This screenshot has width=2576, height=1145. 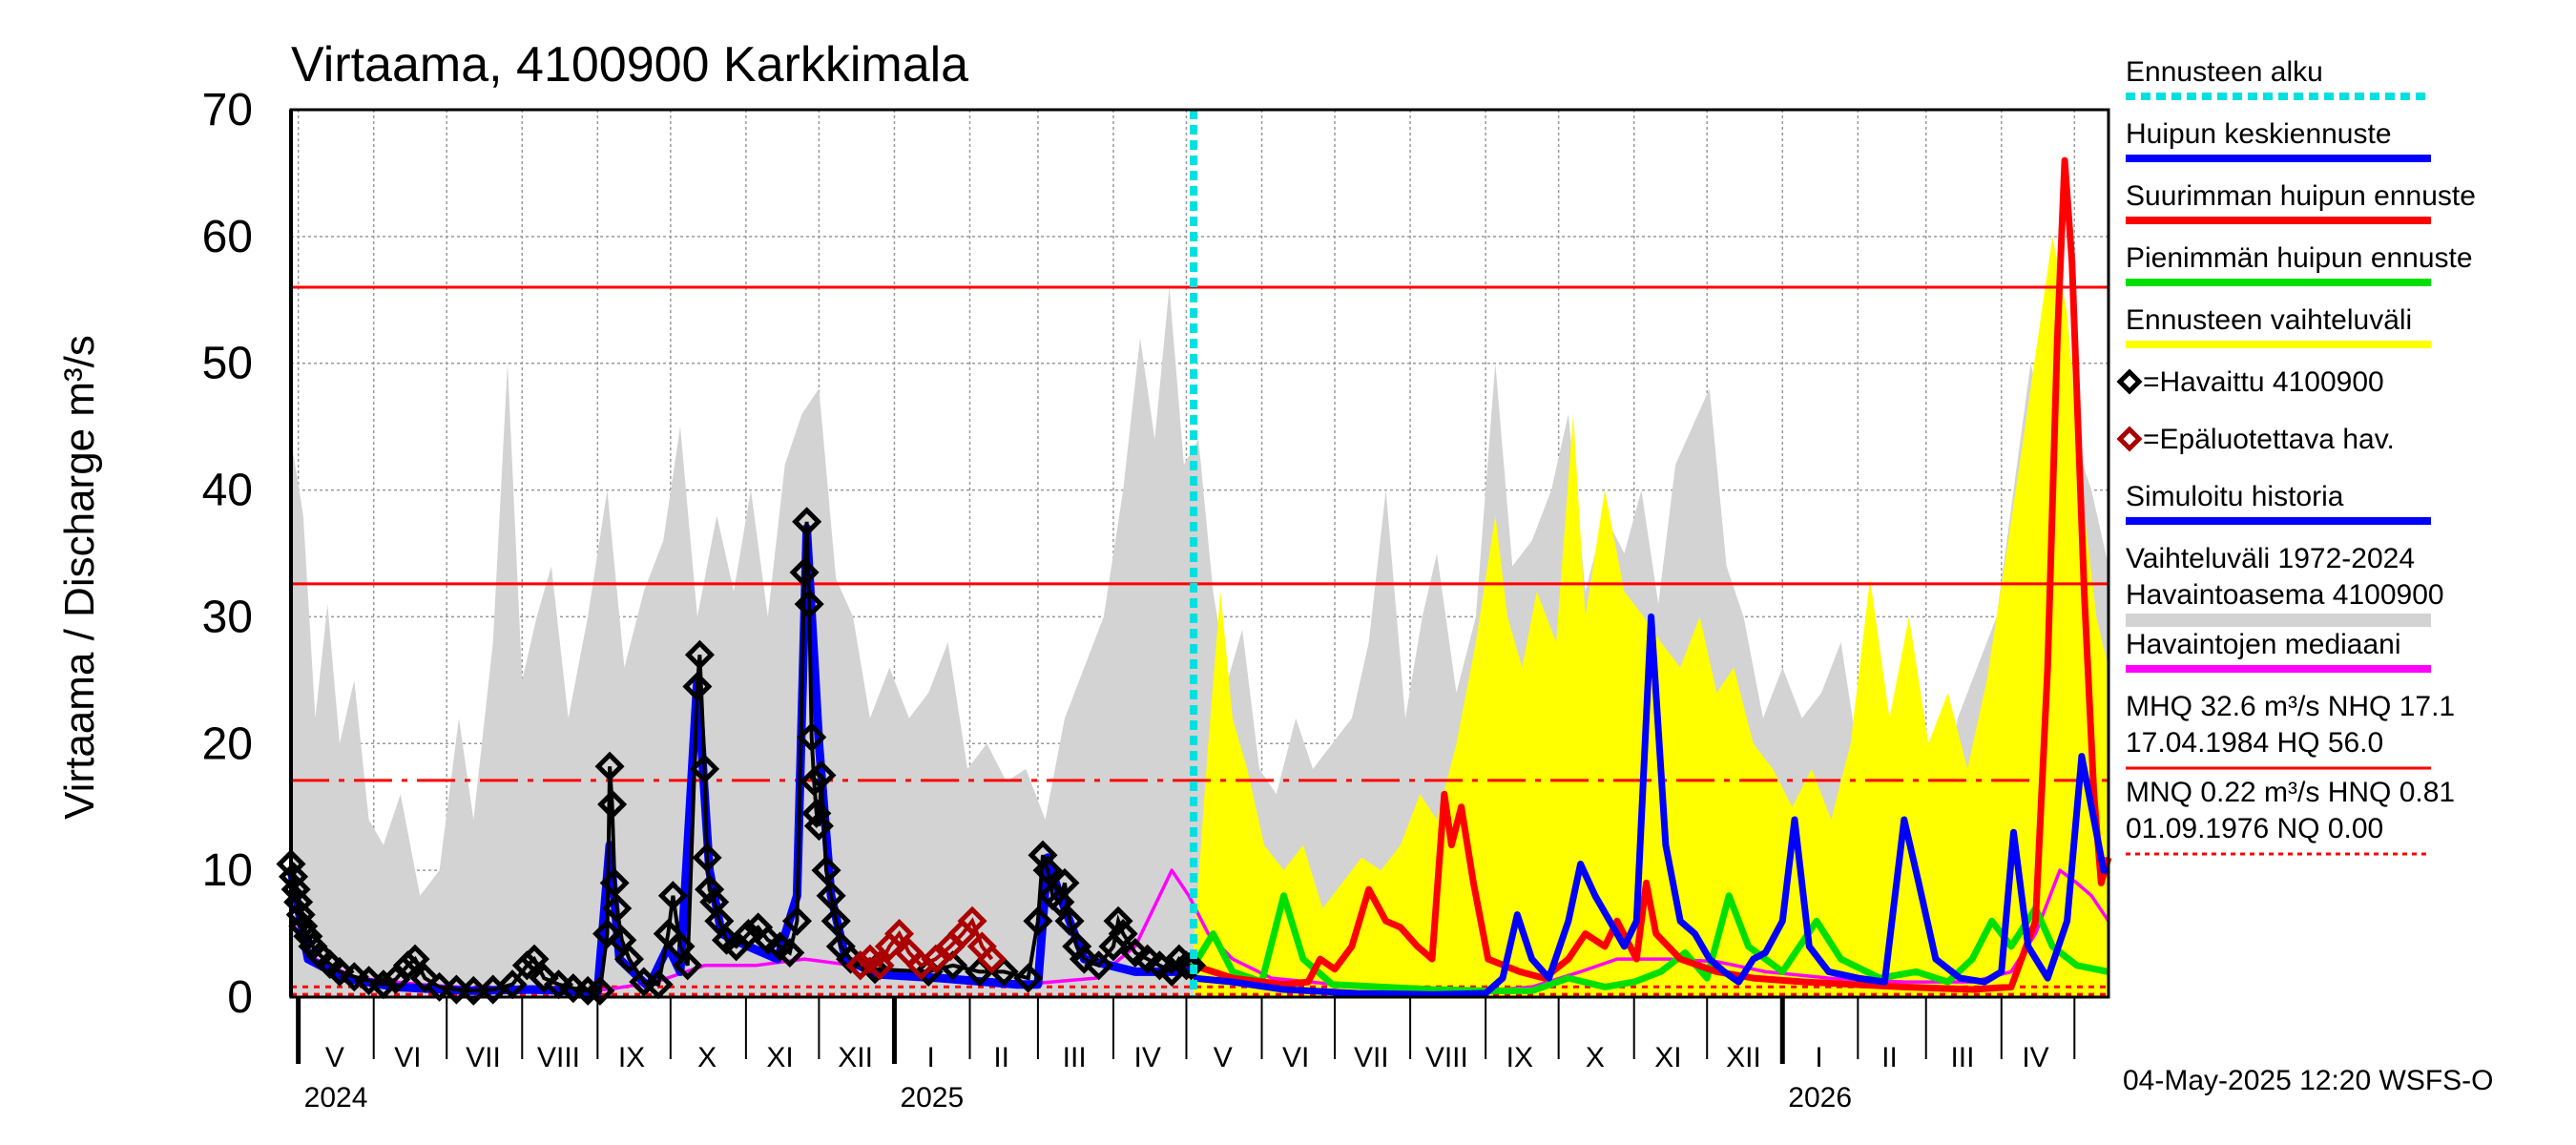 I want to click on month-label: VII, so click(x=1371, y=1057).